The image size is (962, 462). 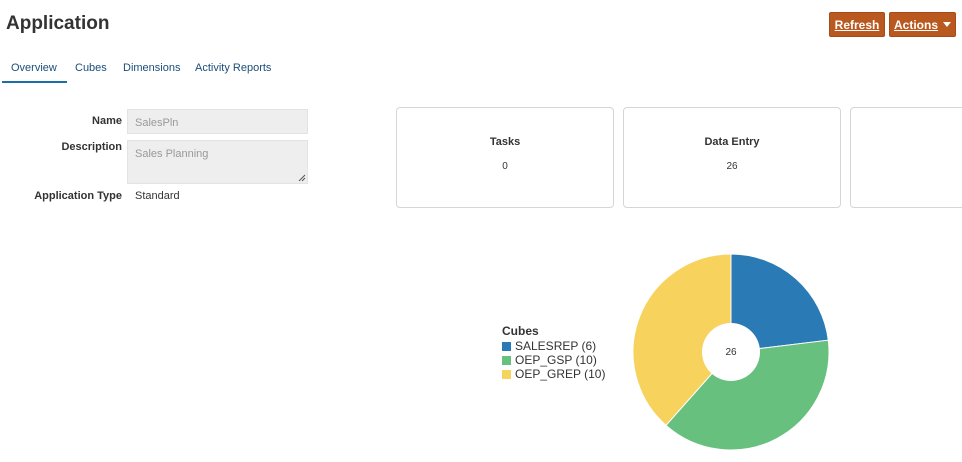 I want to click on donut-hole, so click(x=731, y=352).